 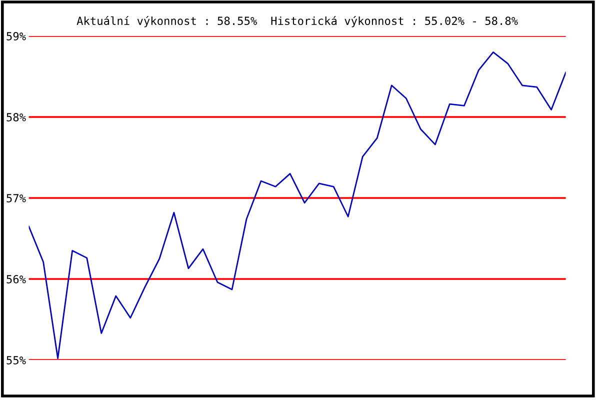 What do you see at coordinates (16, 360) in the screenshot?
I see `y-tick-label: 55%` at bounding box center [16, 360].